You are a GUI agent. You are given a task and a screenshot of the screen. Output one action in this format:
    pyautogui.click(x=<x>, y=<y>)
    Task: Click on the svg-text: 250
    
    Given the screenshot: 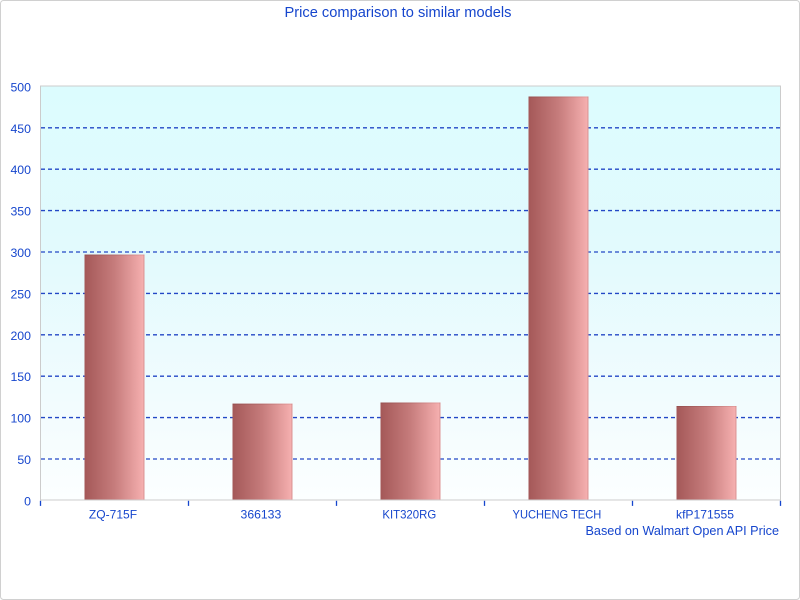 What is the action you would take?
    pyautogui.click(x=20, y=294)
    